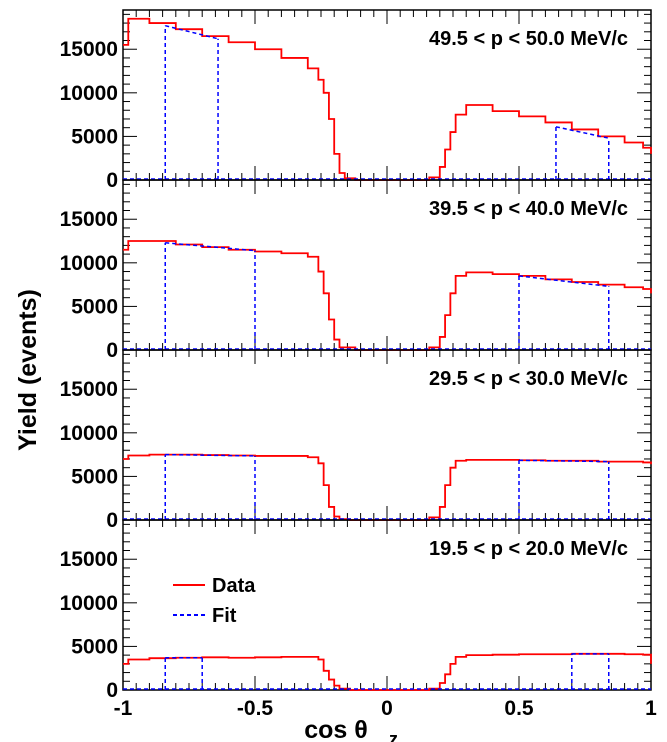  I want to click on x-axis-title-sub: z, so click(393, 735).